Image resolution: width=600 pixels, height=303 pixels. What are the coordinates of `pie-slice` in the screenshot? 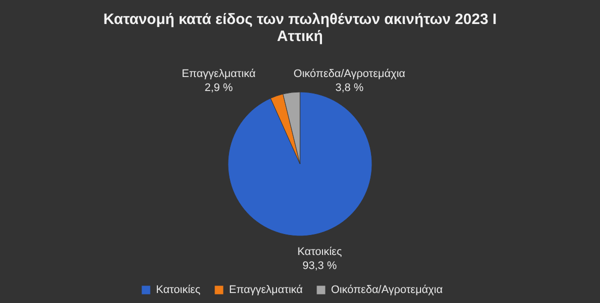 It's located at (300, 164).